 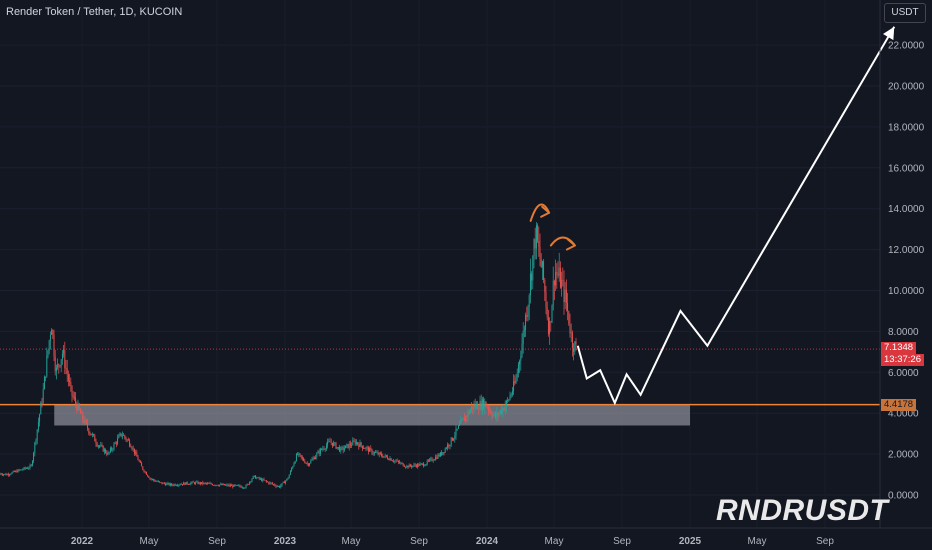 What do you see at coordinates (906, 168) in the screenshot?
I see `price-tick-label: 16.0000` at bounding box center [906, 168].